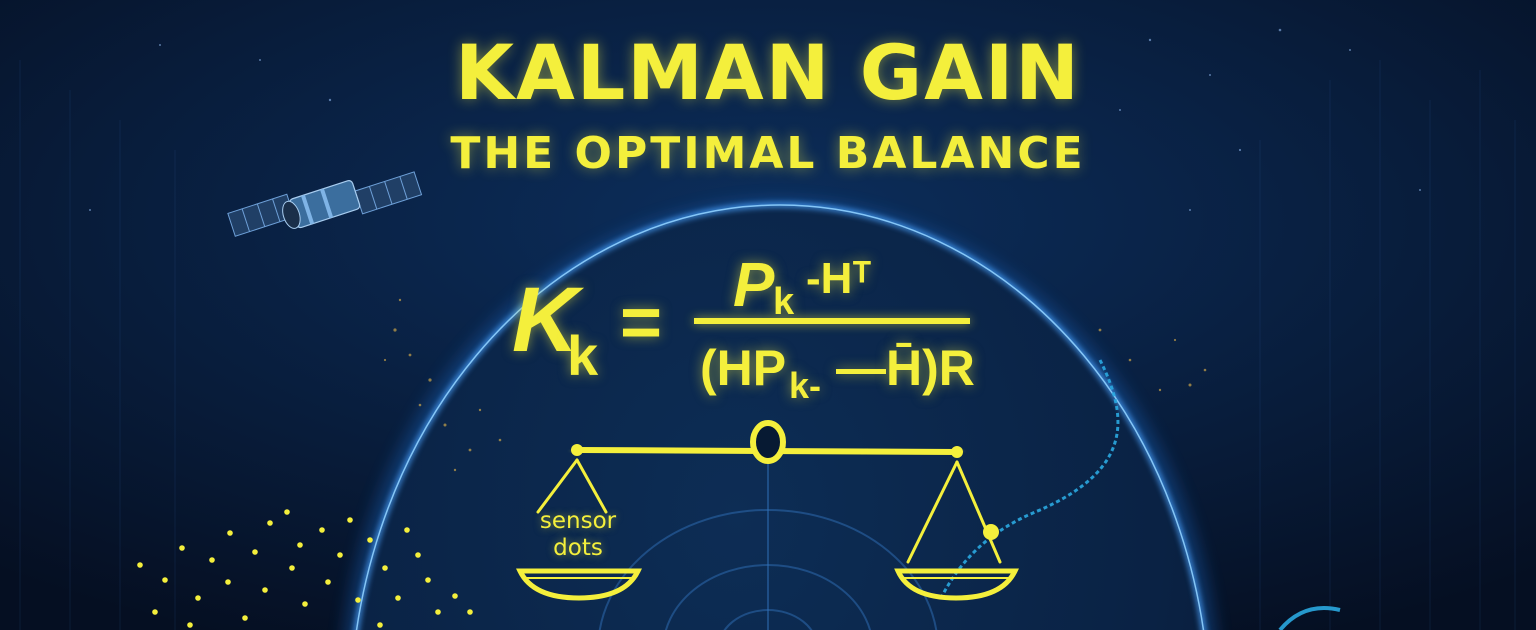 The image size is (1536, 630). Describe the element at coordinates (1029, 480) in the screenshot. I see `trajectory-path` at that location.